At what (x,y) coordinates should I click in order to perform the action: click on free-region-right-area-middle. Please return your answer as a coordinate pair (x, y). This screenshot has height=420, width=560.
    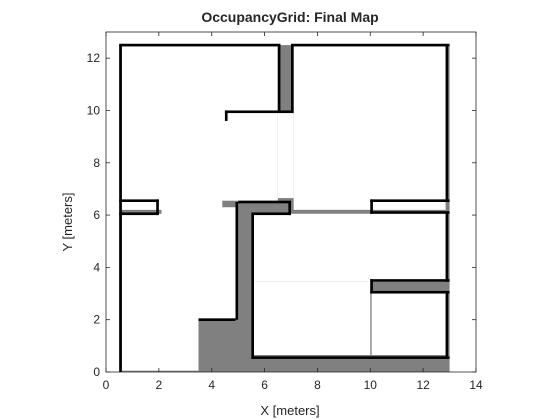
    Looking at the image, I should click on (350, 247).